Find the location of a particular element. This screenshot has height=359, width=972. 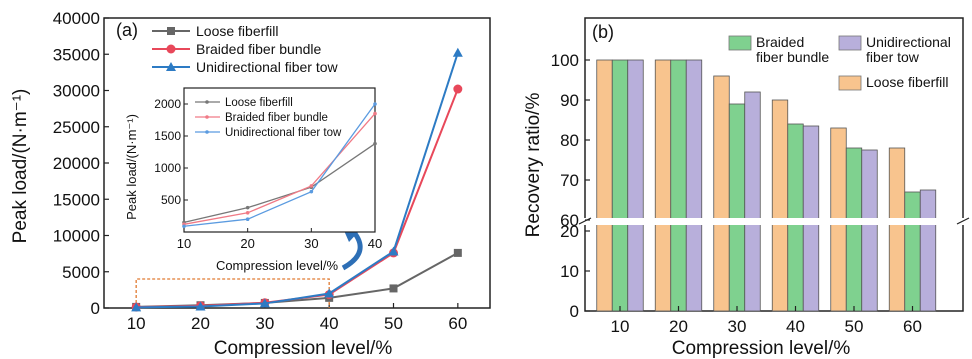

a-y-tick-label: 10000 is located at coordinates (76, 236).